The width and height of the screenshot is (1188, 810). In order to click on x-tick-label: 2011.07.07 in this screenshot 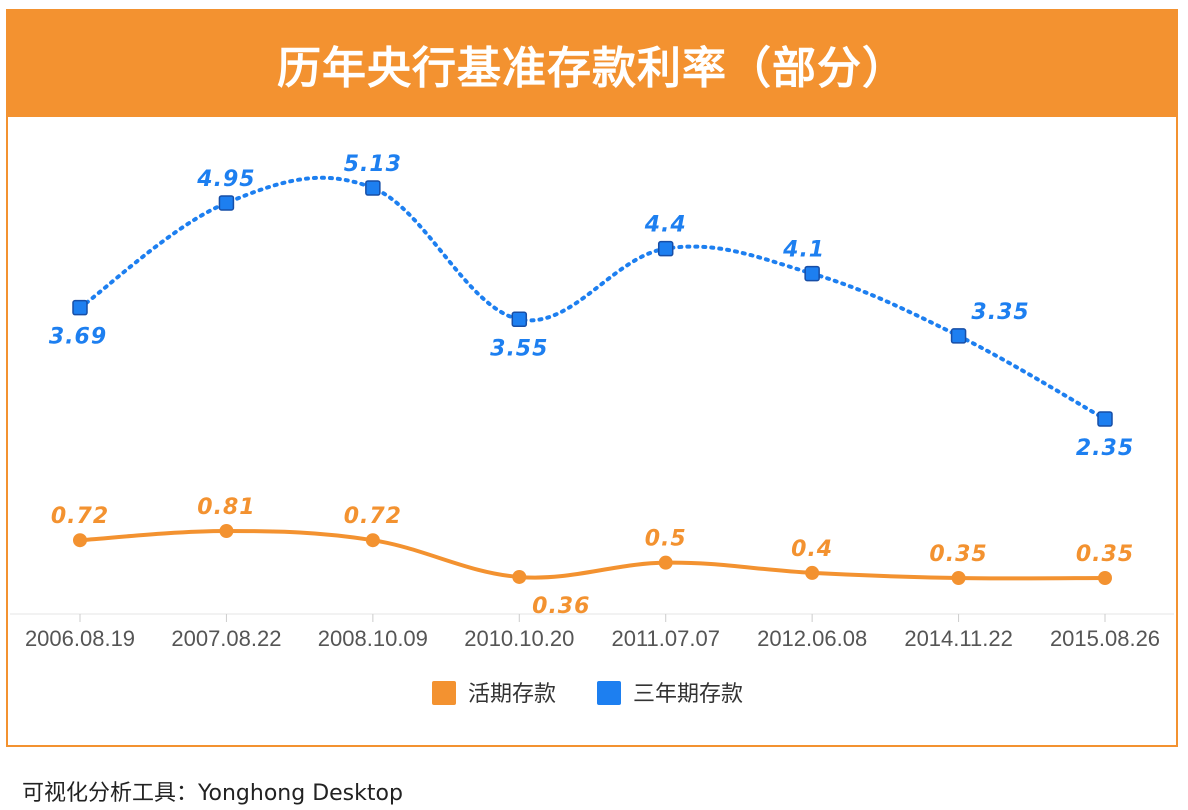, I will do `click(665, 638)`.